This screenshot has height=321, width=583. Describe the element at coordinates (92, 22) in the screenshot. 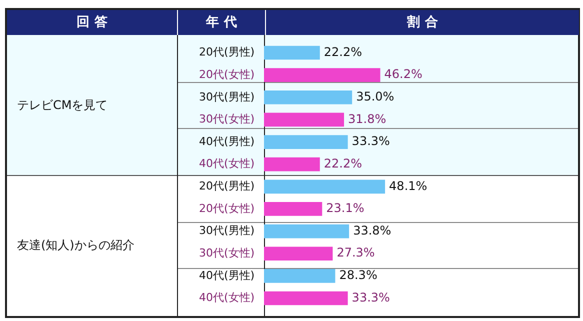

I see `text: 回 答` at that location.